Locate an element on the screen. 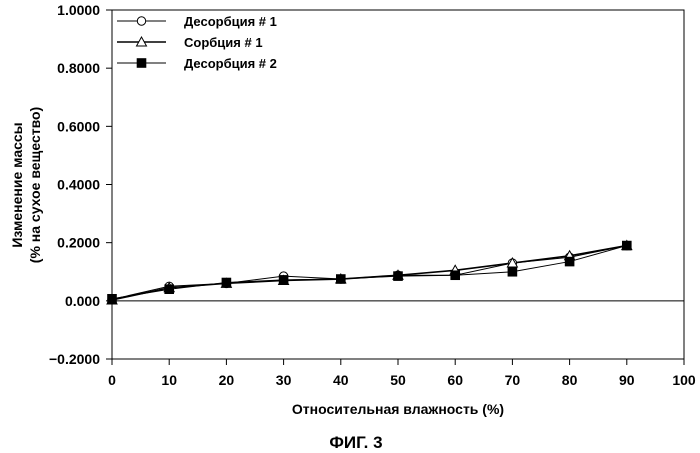 The image size is (700, 453). series-markers is located at coordinates (369, 272).